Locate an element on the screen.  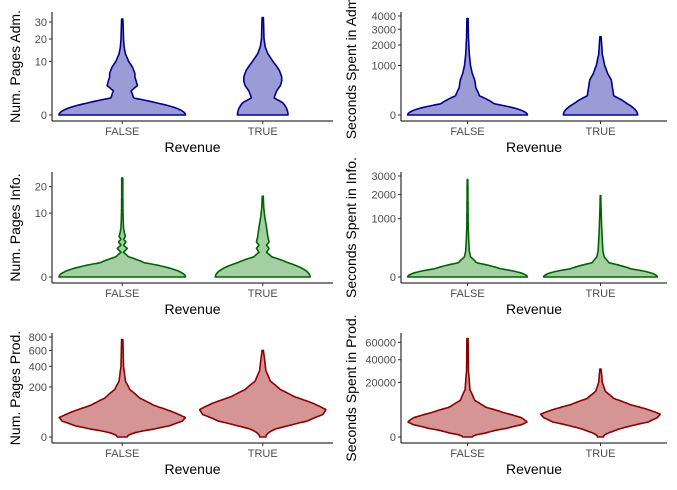
y-tick-label: 20000 is located at coordinates (380, 383).